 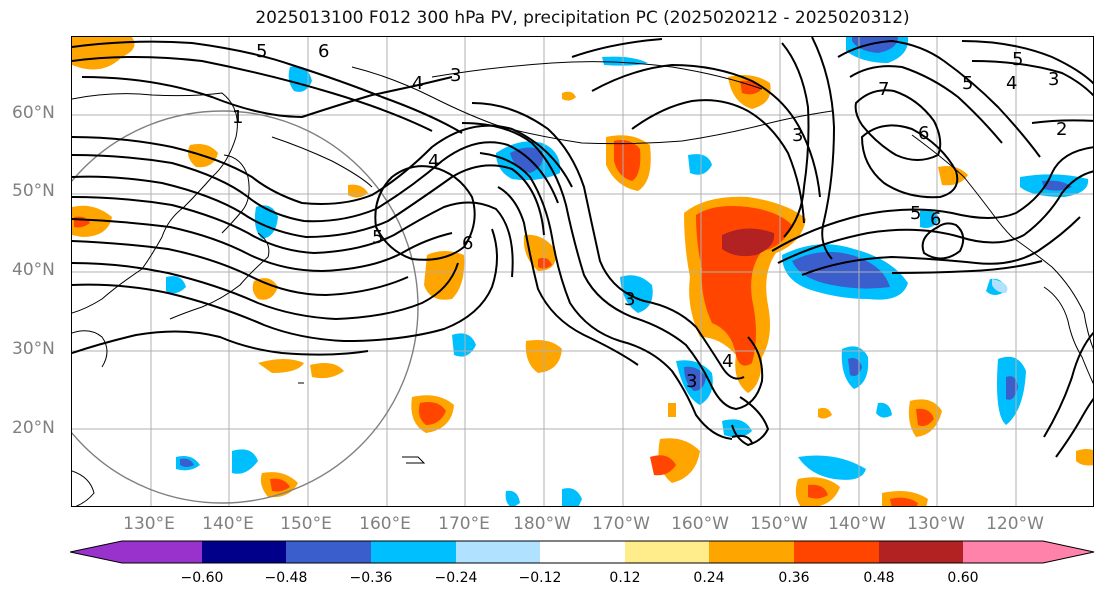 What do you see at coordinates (464, 524) in the screenshot?
I see `lon-label-170e: 170°E` at bounding box center [464, 524].